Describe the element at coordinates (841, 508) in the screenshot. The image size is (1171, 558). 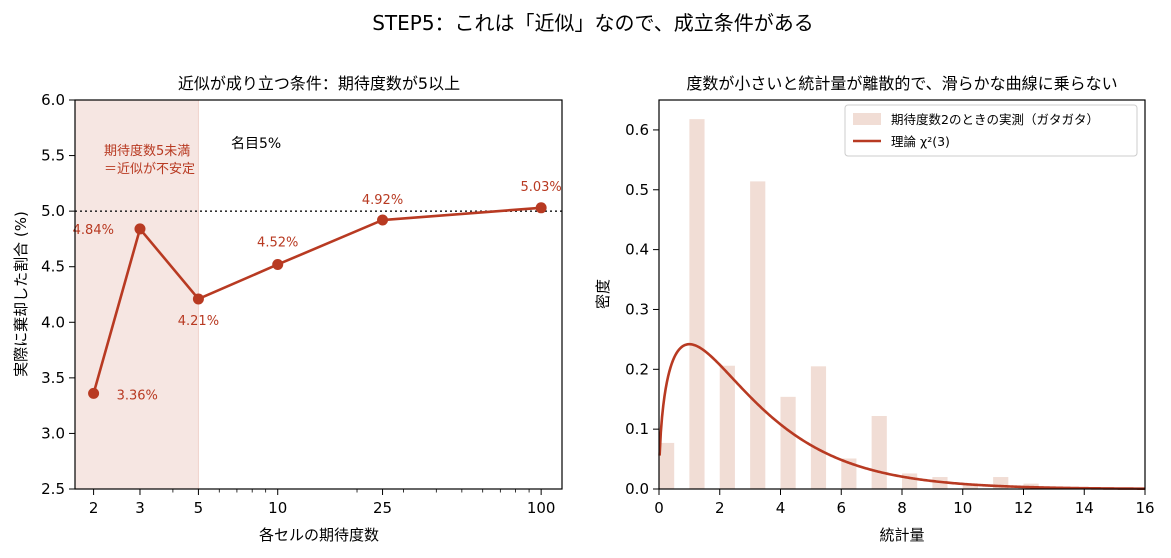
I see `x-tick-label: 6` at that location.